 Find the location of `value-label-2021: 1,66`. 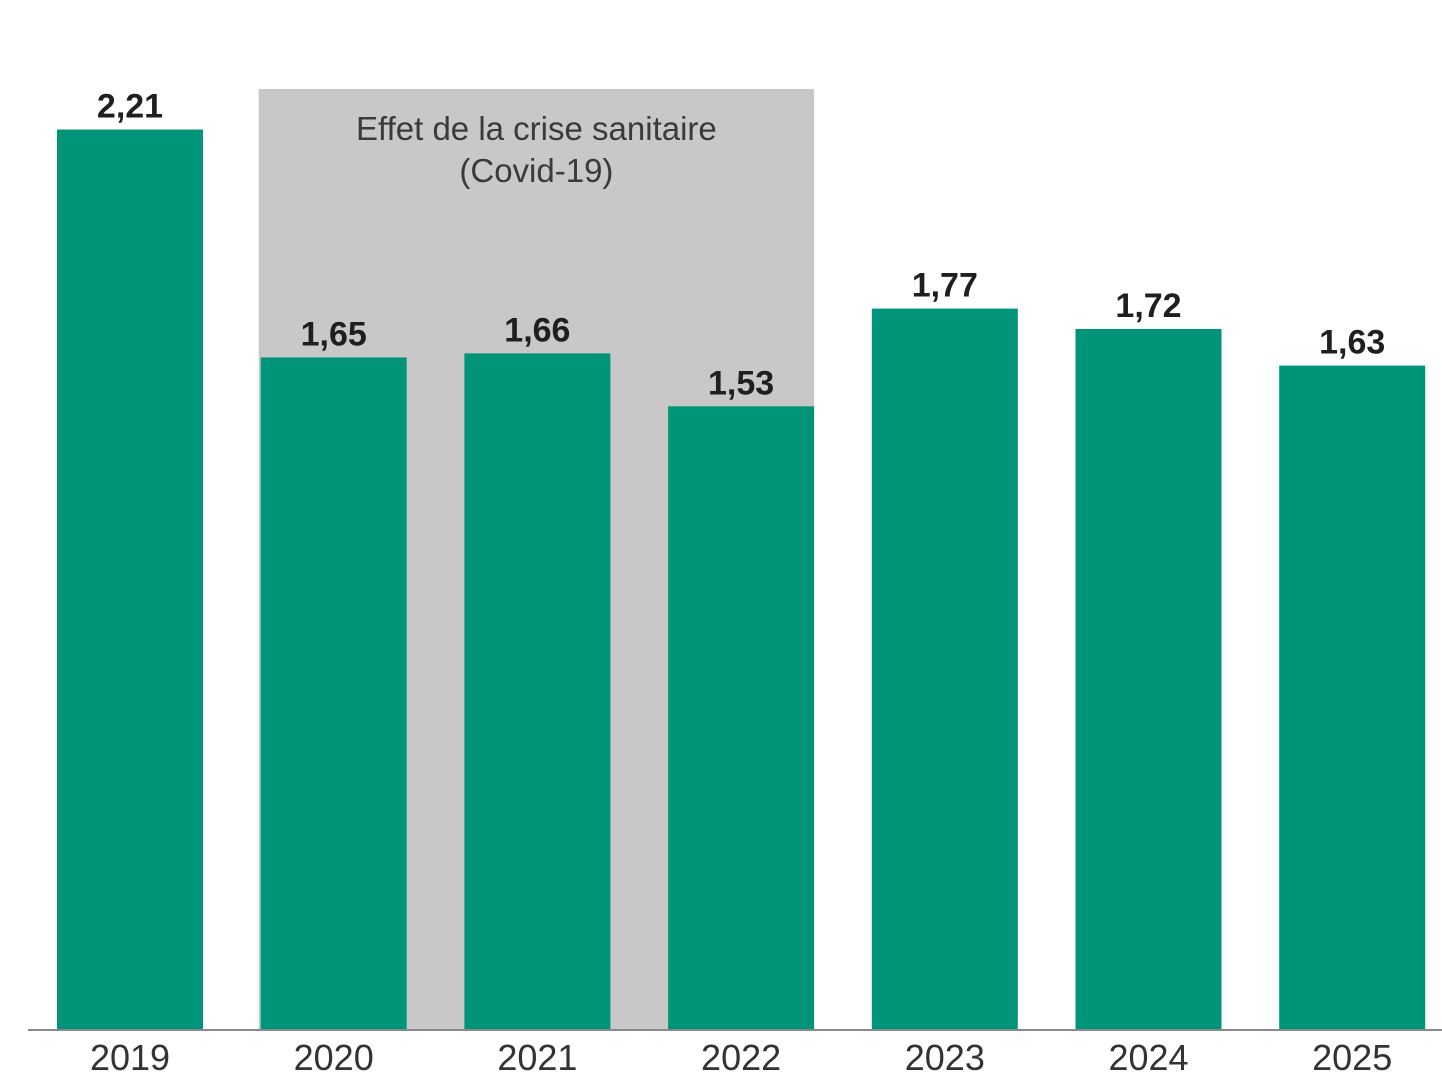

value-label-2021: 1,66 is located at coordinates (537, 330).